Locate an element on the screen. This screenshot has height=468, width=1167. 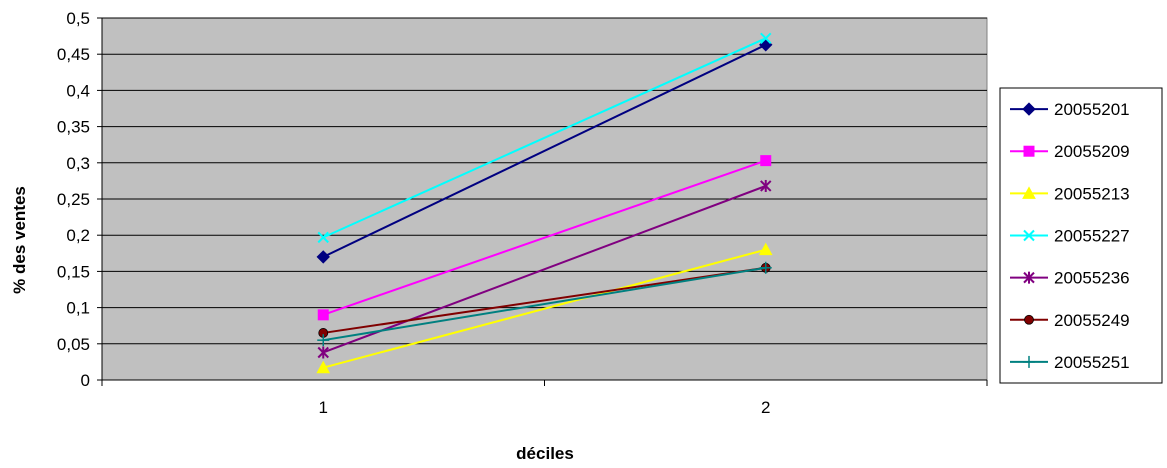
y-tick-label: 0,45 is located at coordinates (73, 54).